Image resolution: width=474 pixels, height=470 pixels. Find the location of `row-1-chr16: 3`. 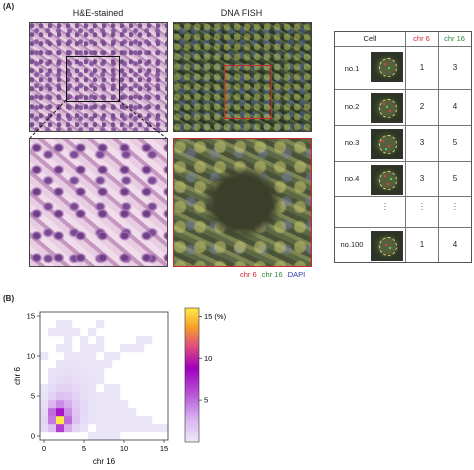

row-1-chr16: 3 is located at coordinates (455, 67).